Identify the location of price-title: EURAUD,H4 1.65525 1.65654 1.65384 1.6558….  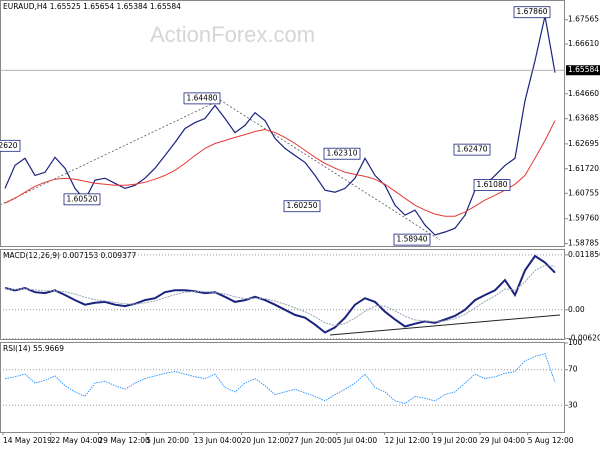
(92, 6).